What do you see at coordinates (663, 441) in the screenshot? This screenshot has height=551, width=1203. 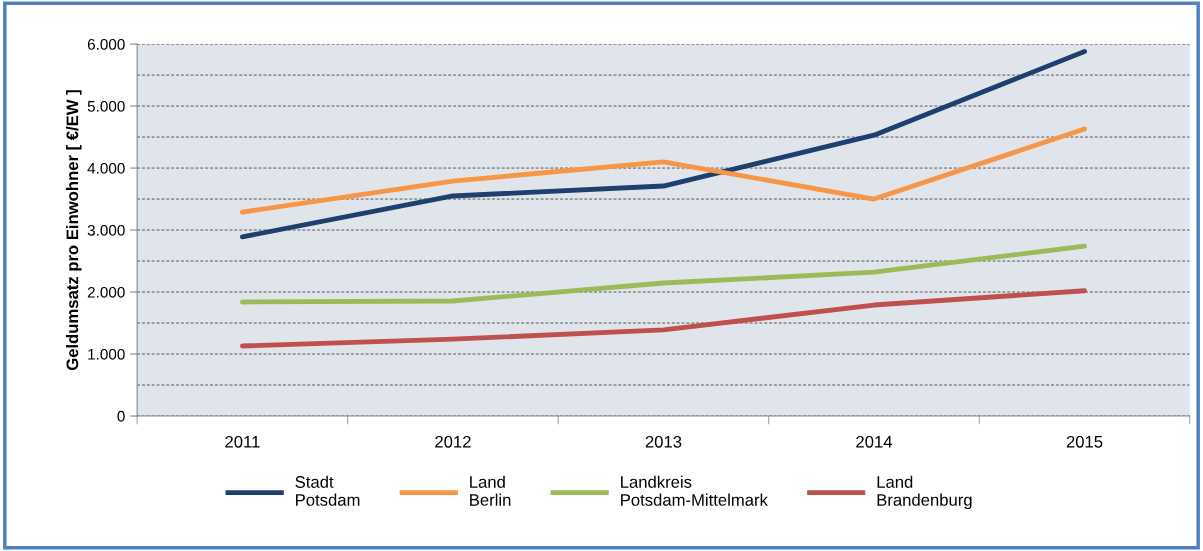 I see `x-tick-label: 2013` at bounding box center [663, 441].